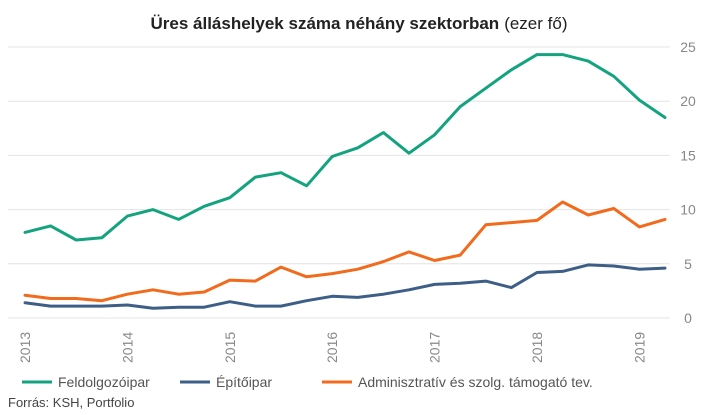 This screenshot has height=415, width=718. Describe the element at coordinates (688, 318) in the screenshot. I see `y-tick-label: 0` at that location.